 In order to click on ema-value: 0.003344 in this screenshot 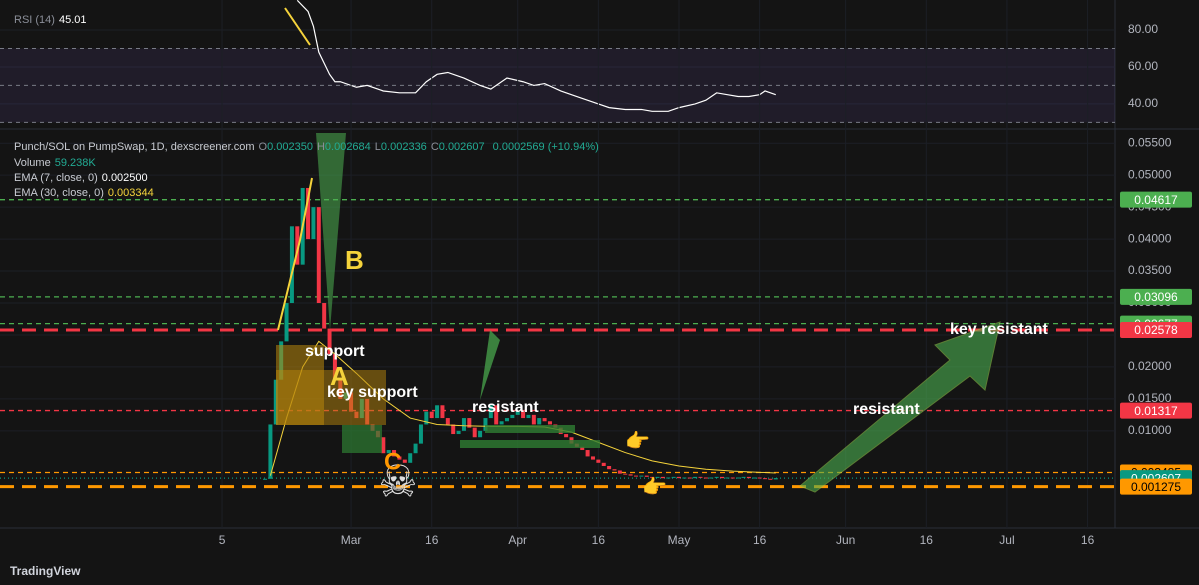, I will do `click(130, 193)`.